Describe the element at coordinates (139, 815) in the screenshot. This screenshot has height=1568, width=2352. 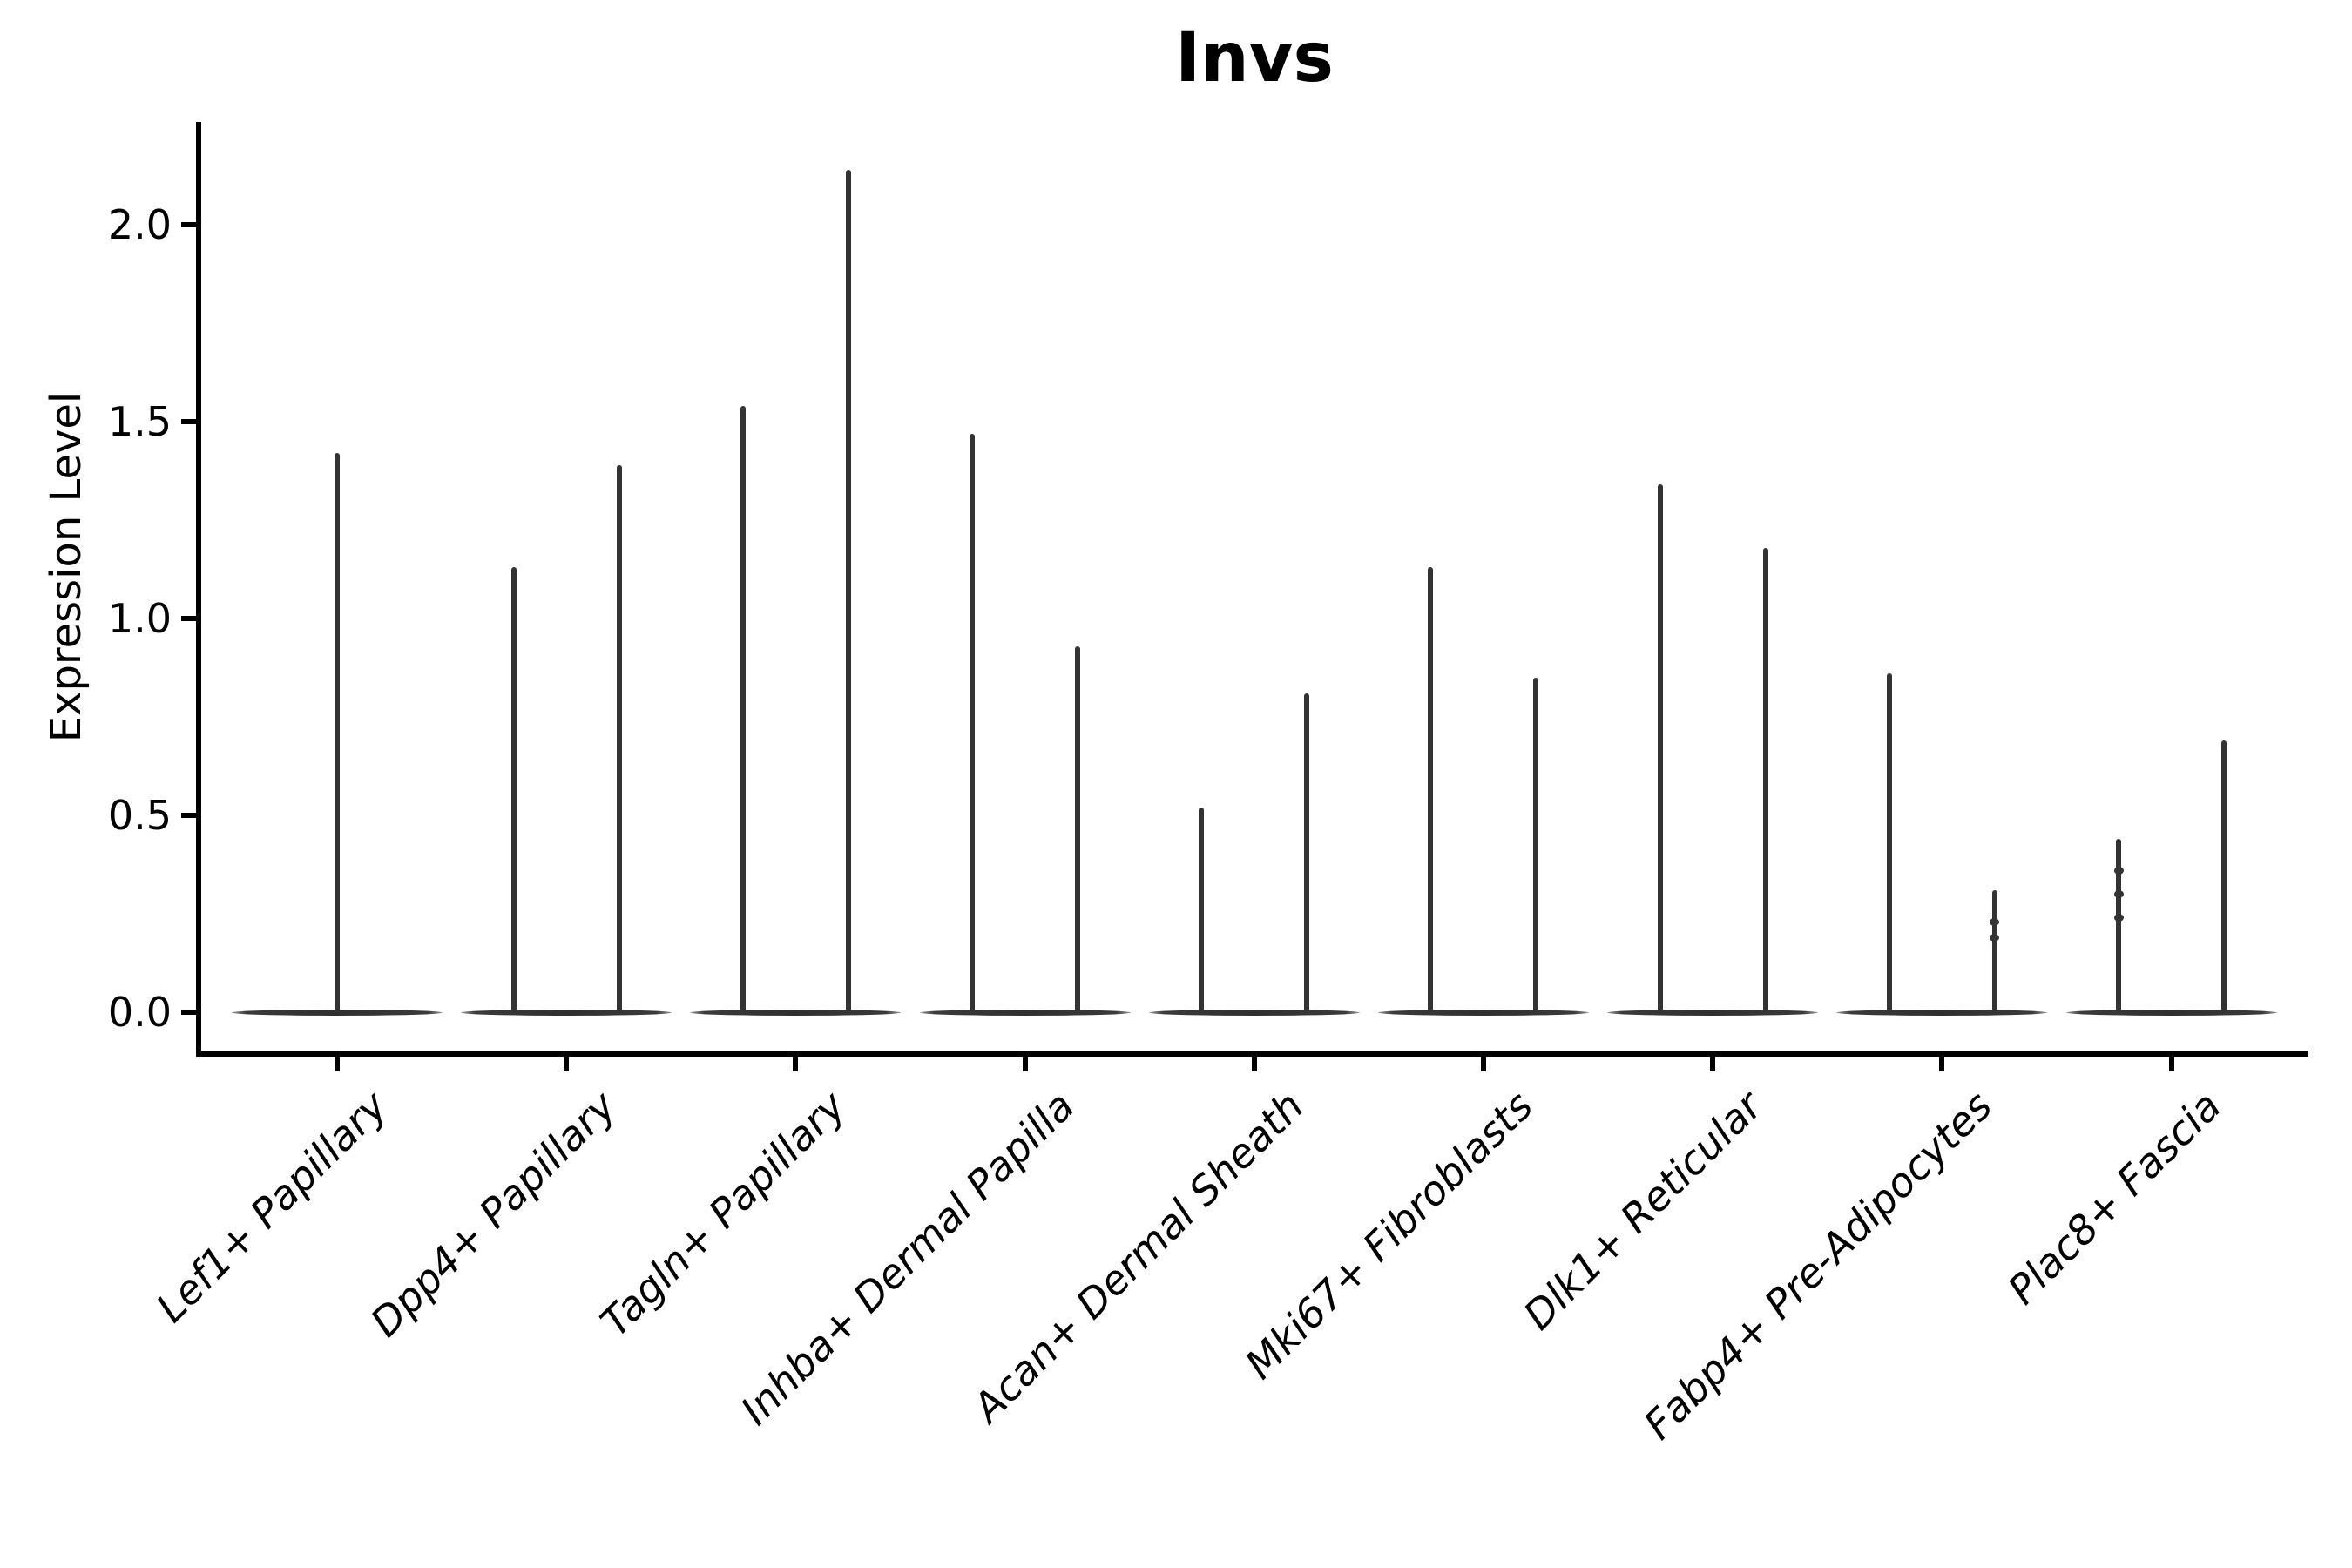
I see `y-tick-label: 0.5` at that location.